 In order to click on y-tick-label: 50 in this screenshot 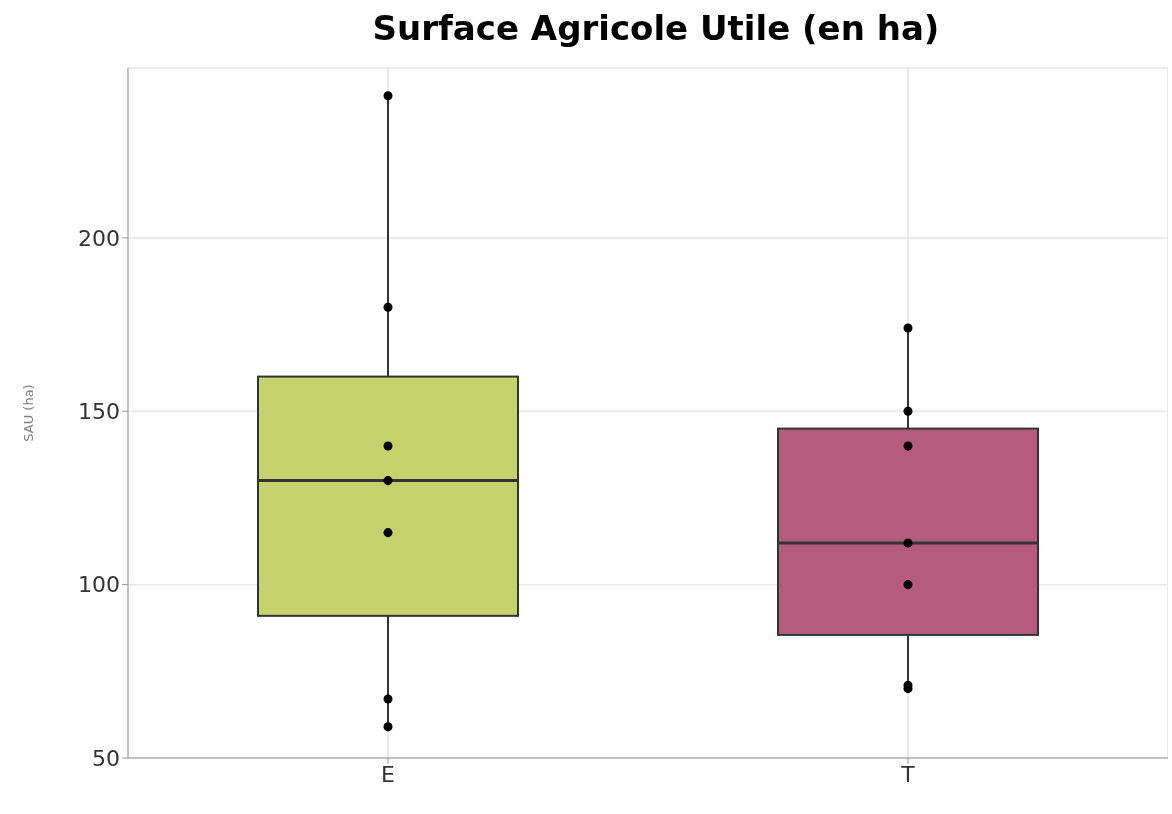, I will do `click(106, 758)`.